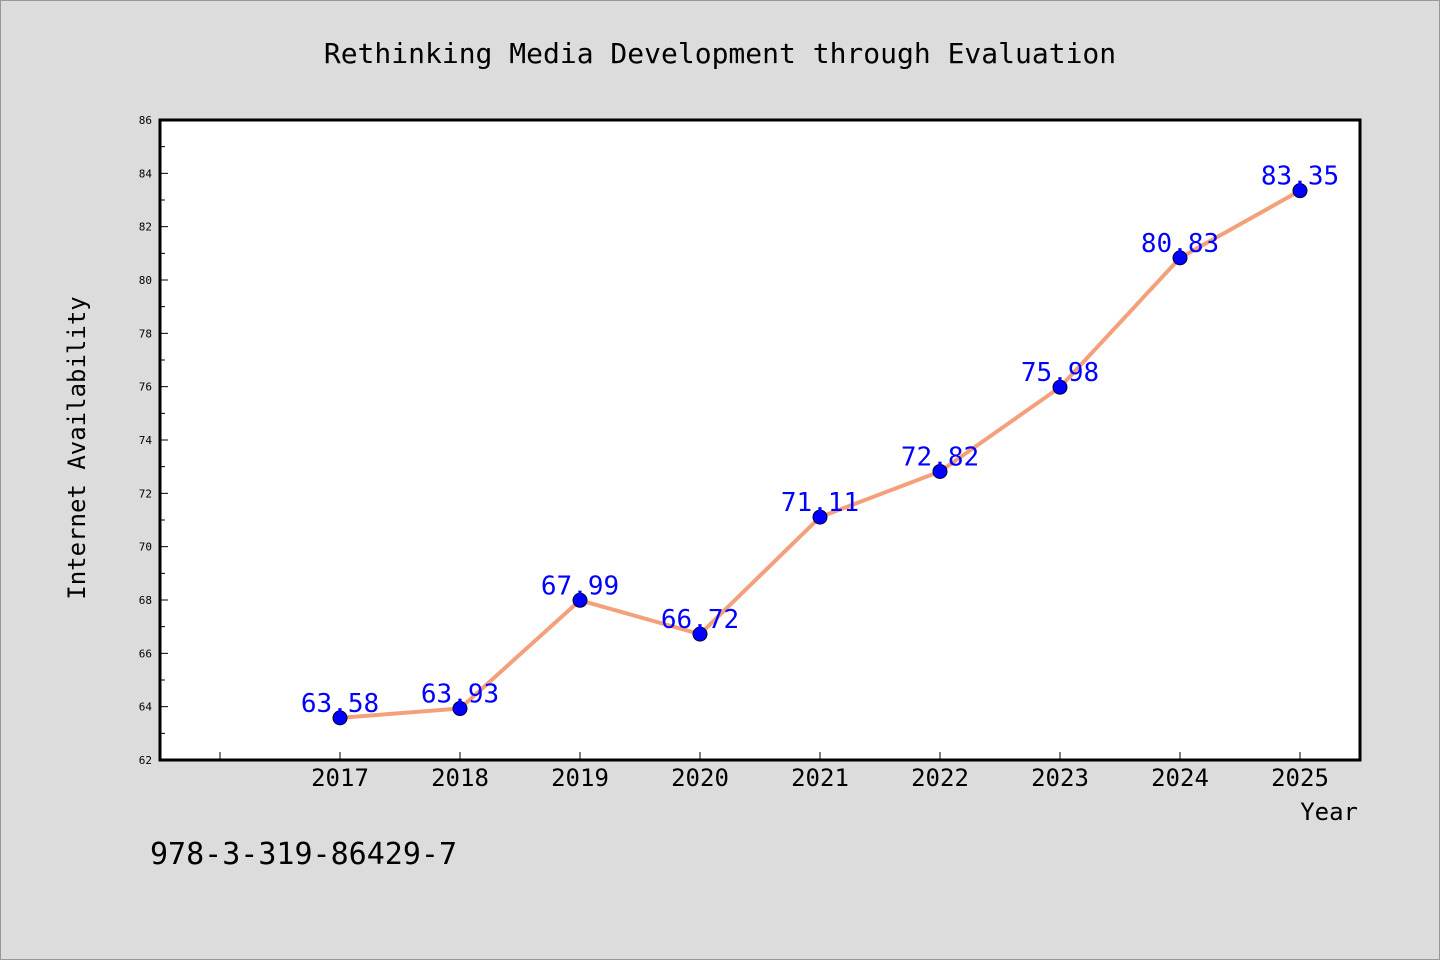  I want to click on x-axis: 2017 2018 2019 2020 2021 2022 2023 2024 2025, so click(774, 772).